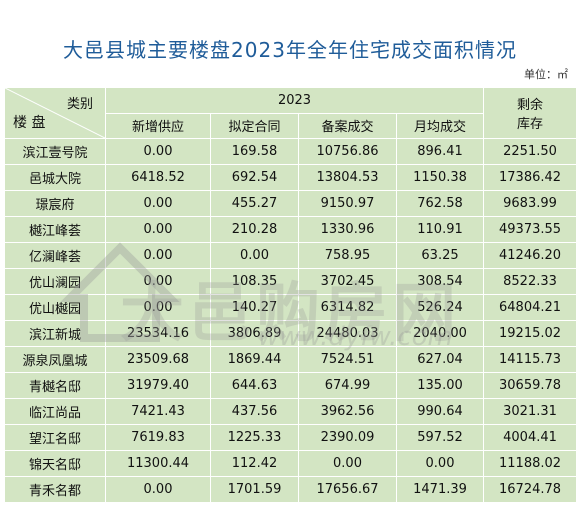 This screenshot has height=530, width=580. I want to click on header-col-monthly: 月均成交, so click(440, 125).